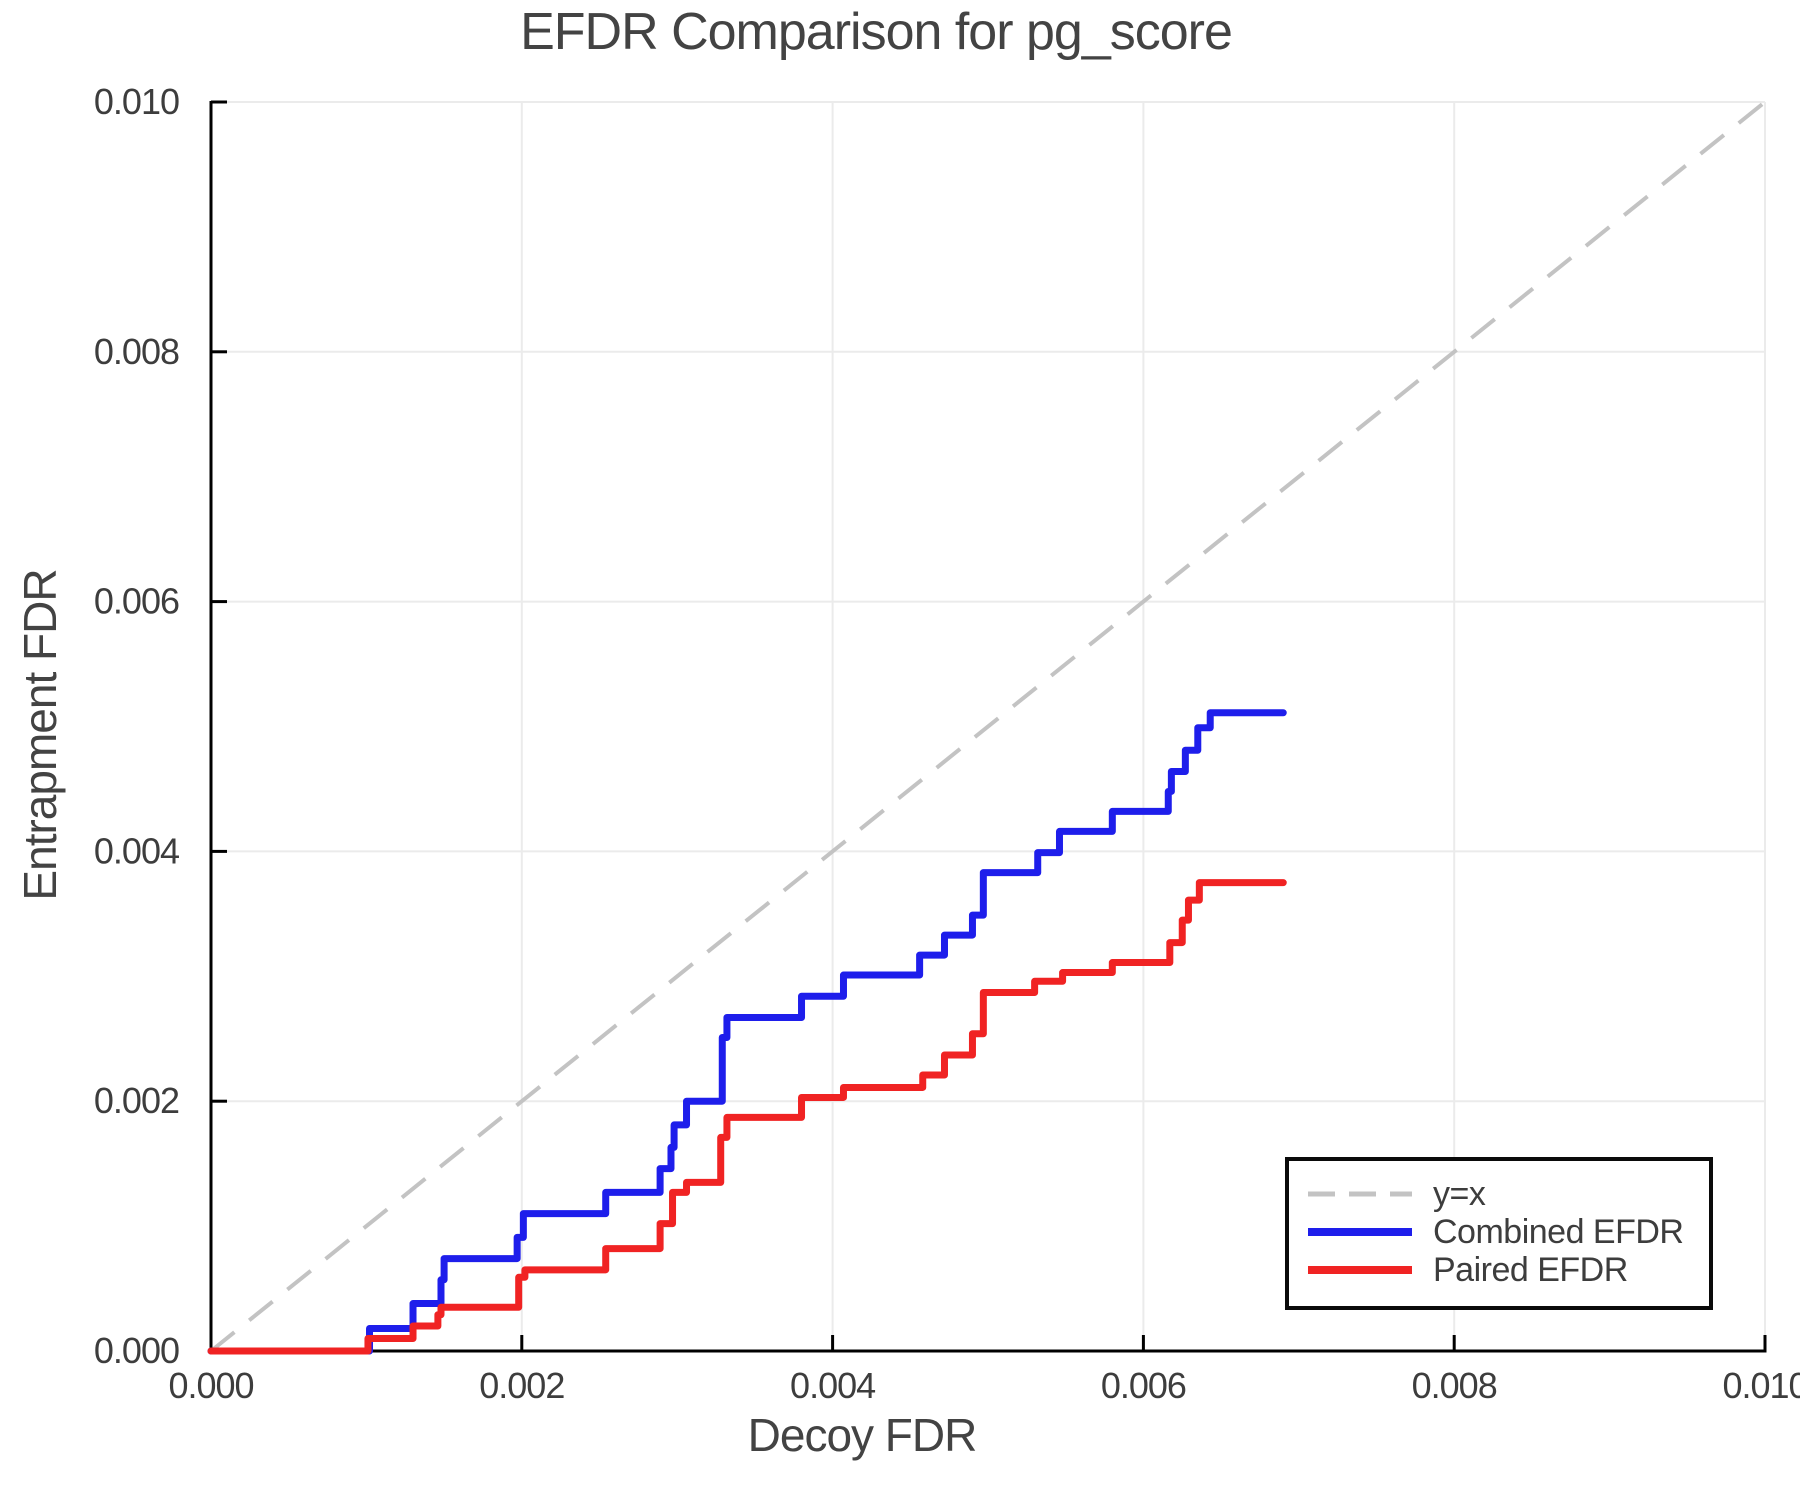 Image resolution: width=1800 pixels, height=1500 pixels. I want to click on chart-title: EFDR Comparison for pg_score, so click(876, 32).